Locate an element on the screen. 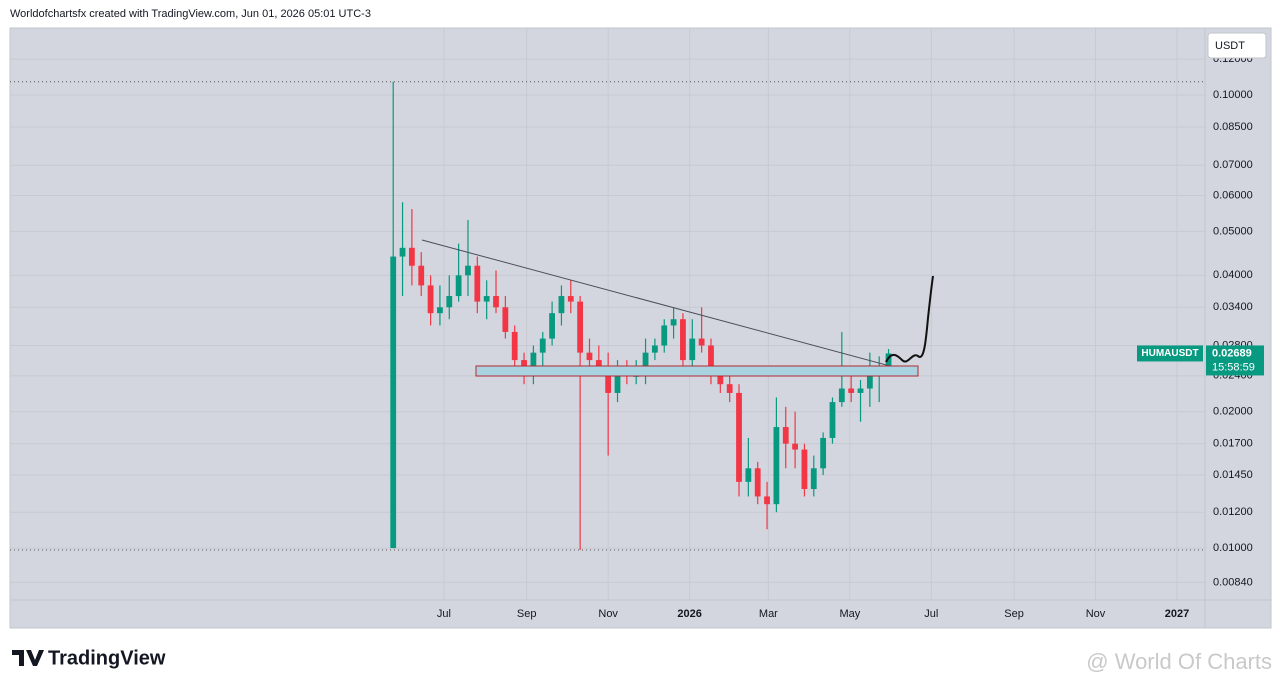  symbol-label-bg is located at coordinates (1170, 353).